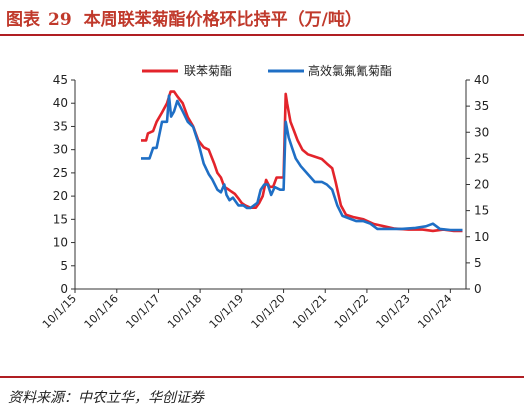  Describe the element at coordinates (60, 196) in the screenshot. I see `y-left-tick-label: 20` at that location.